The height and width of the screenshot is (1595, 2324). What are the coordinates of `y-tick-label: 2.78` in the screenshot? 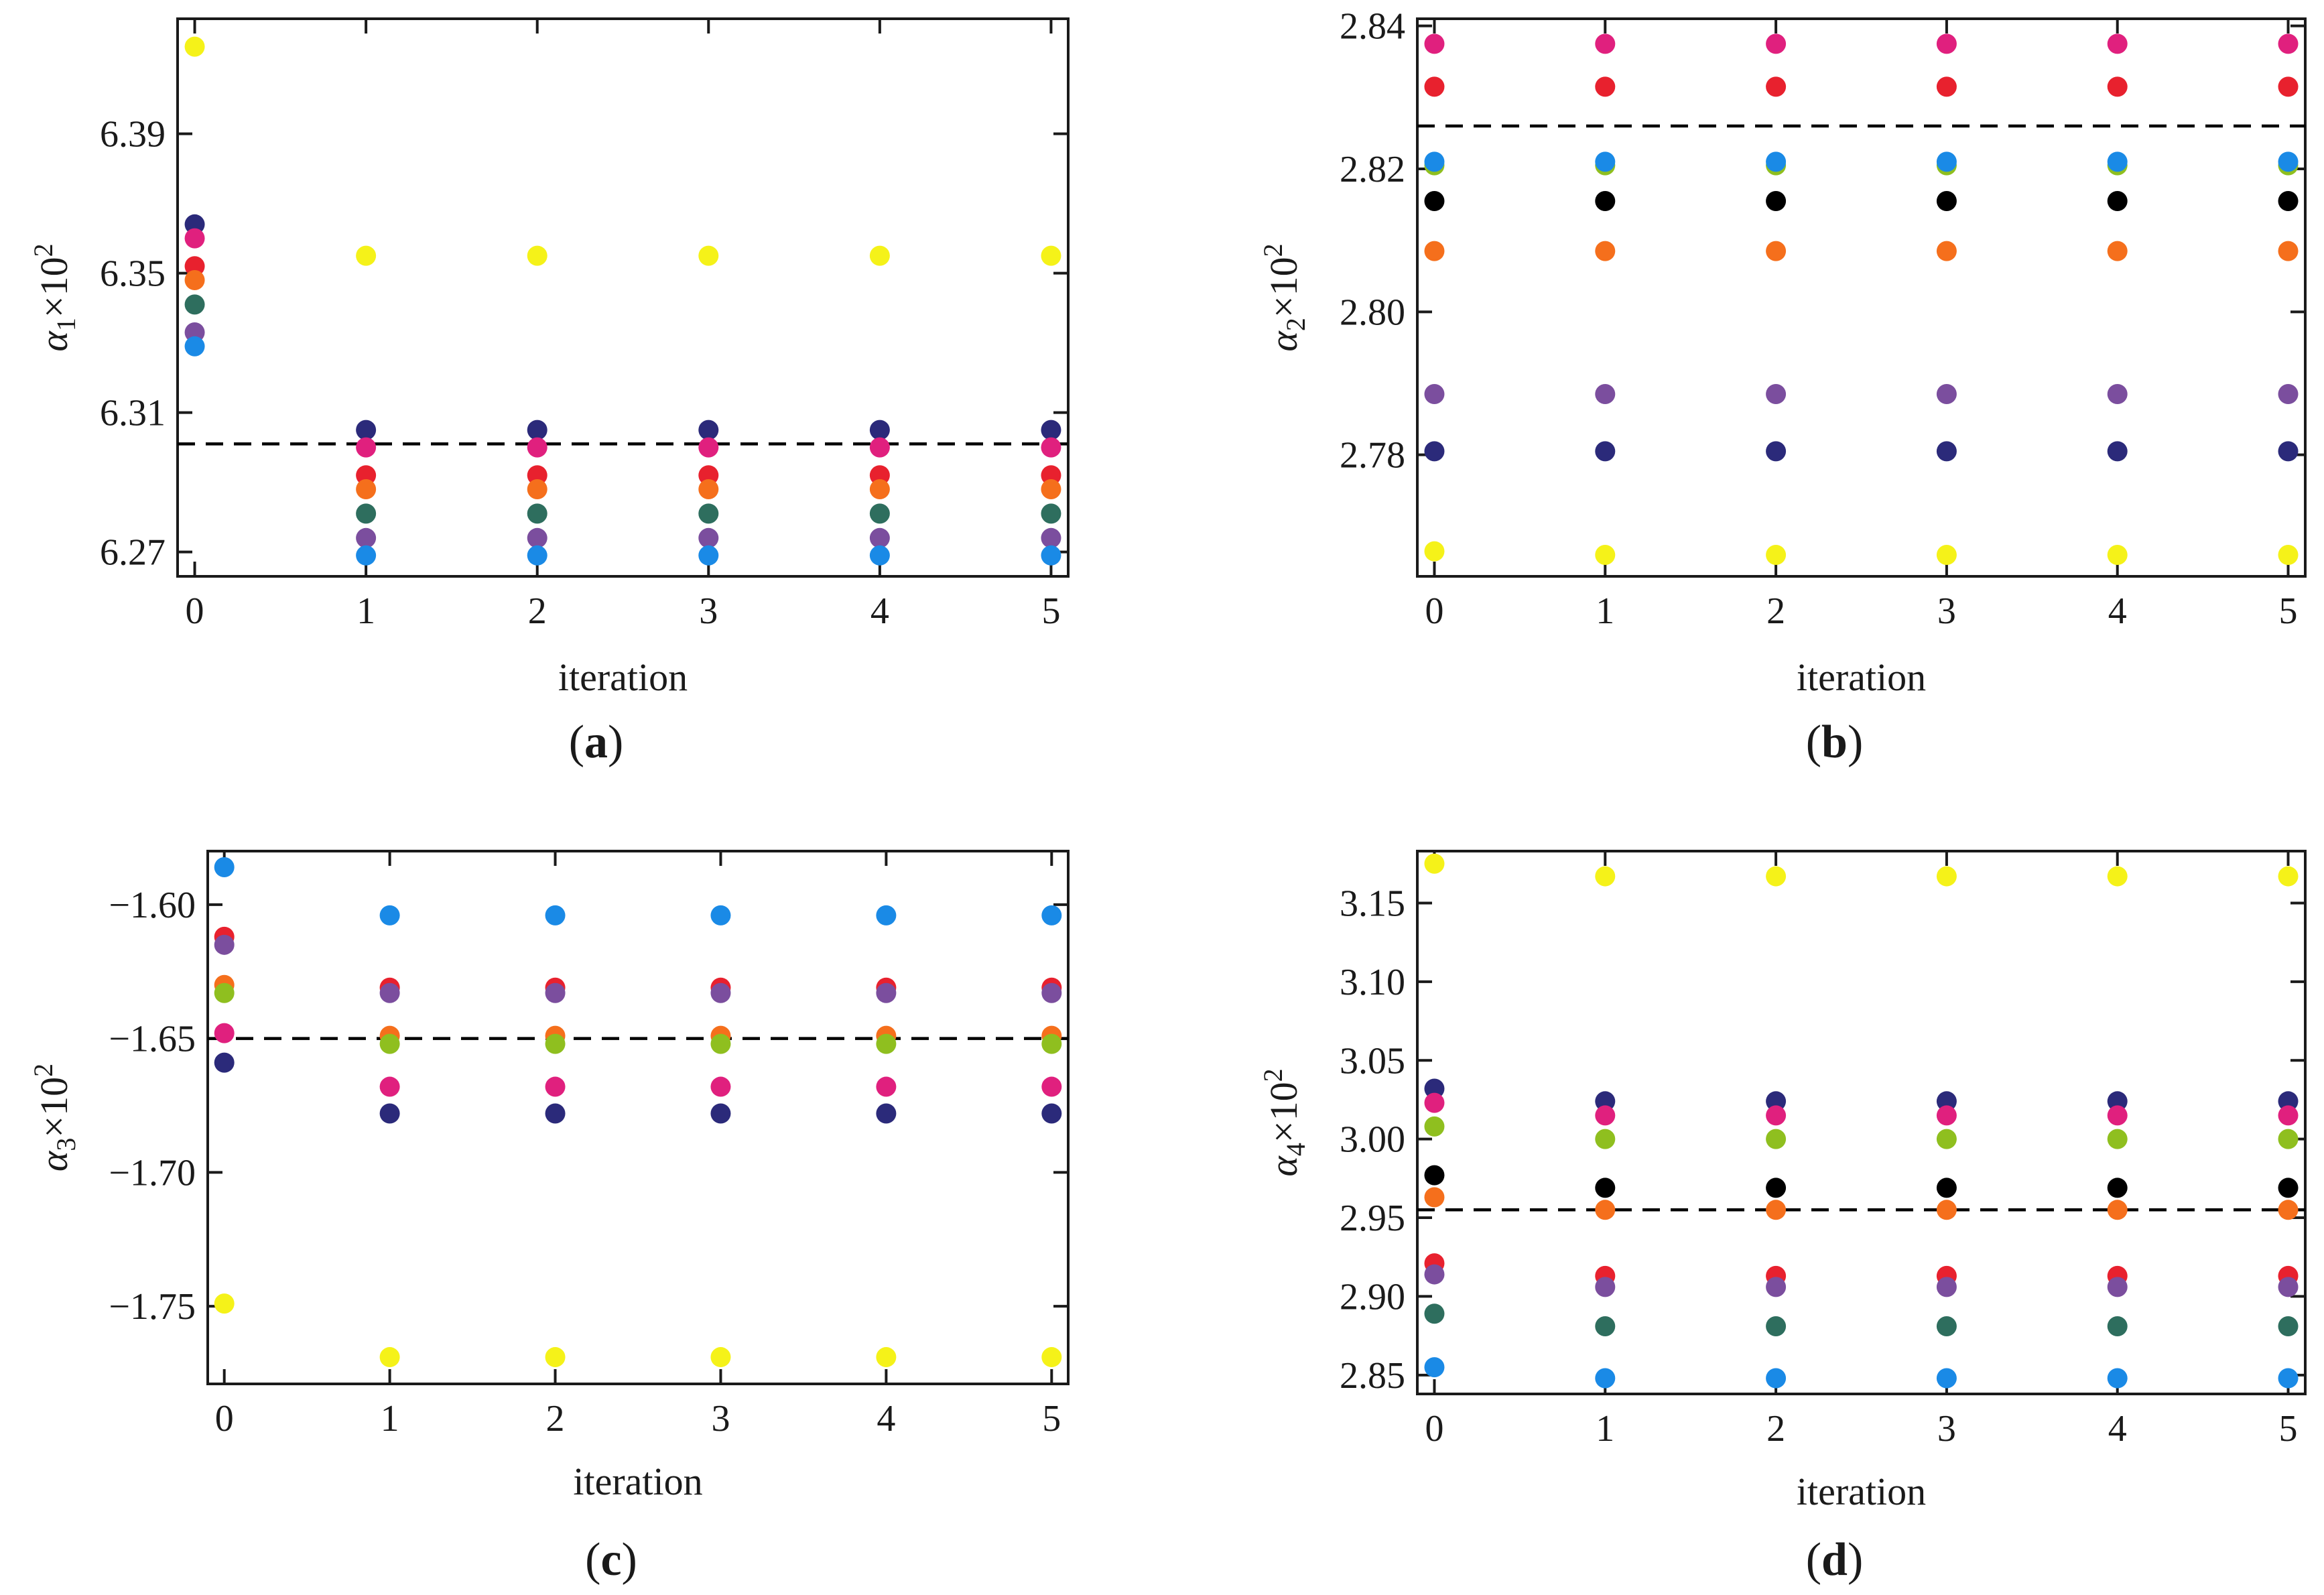 It's located at (1372, 455).